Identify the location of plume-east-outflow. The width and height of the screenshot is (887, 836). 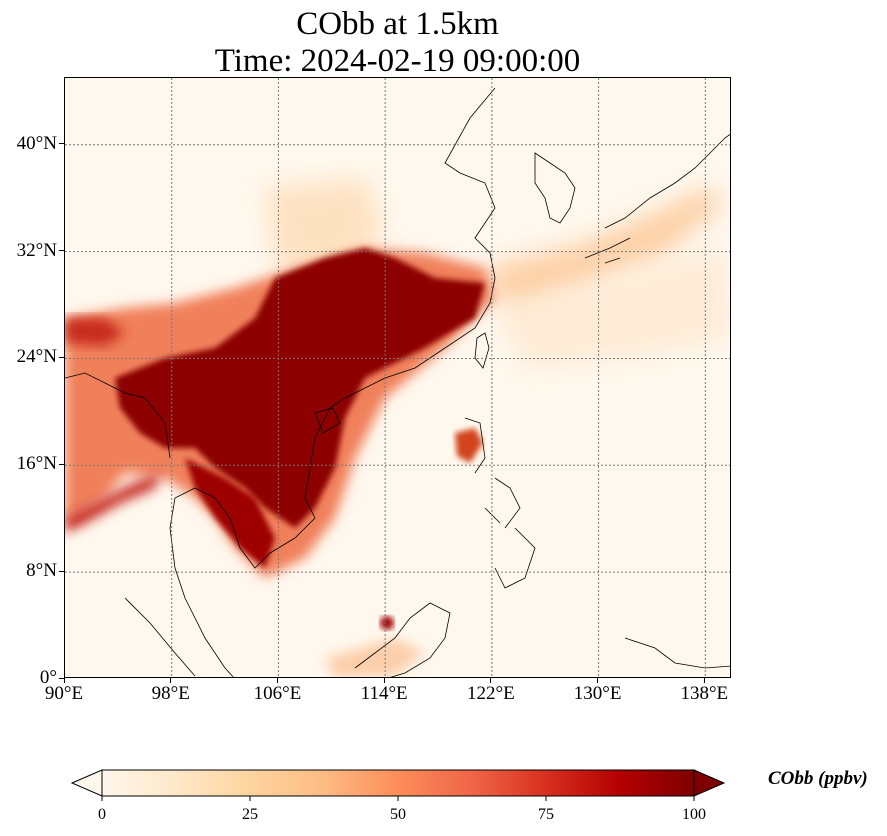
(605, 248).